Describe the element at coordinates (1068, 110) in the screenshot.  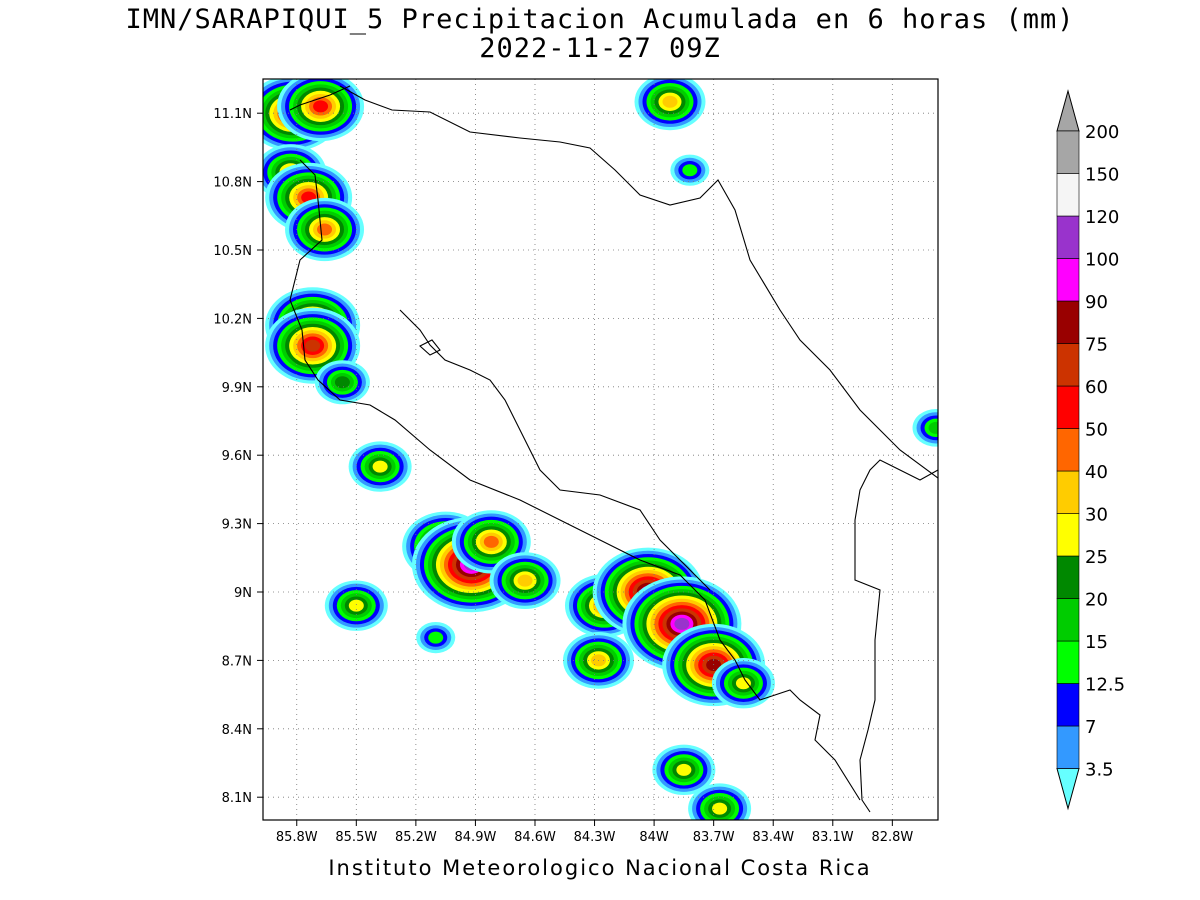
I see `colorbar-high-arrow` at that location.